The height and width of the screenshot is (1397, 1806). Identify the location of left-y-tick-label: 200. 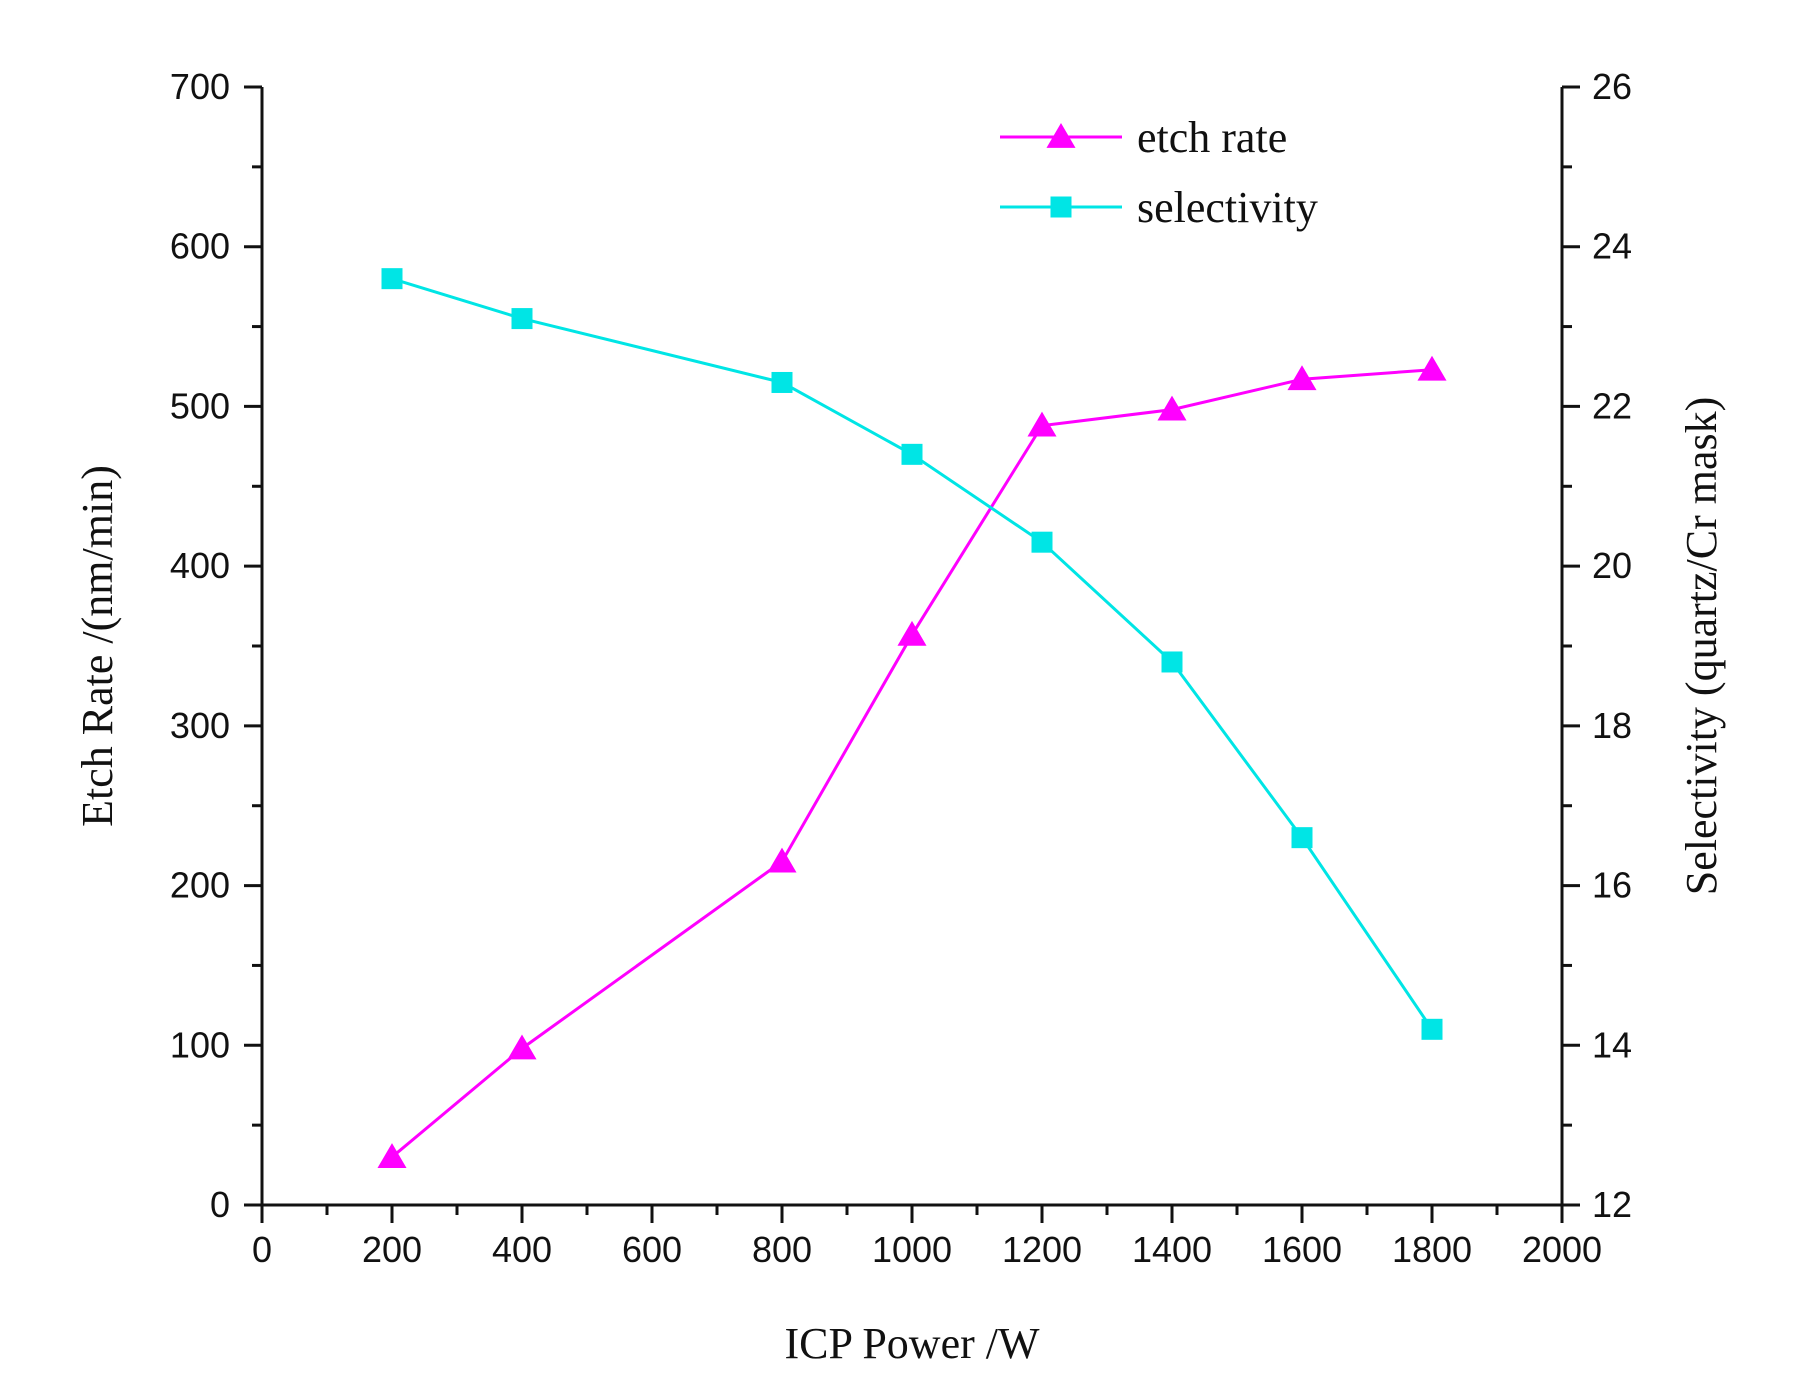
(200, 885).